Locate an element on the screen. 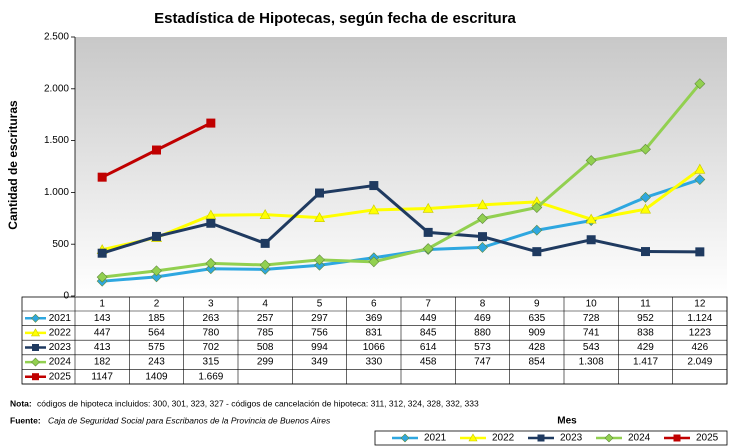 The width and height of the screenshot is (730, 446). y-axis-label: Cantidad de escrituras is located at coordinates (13, 165).